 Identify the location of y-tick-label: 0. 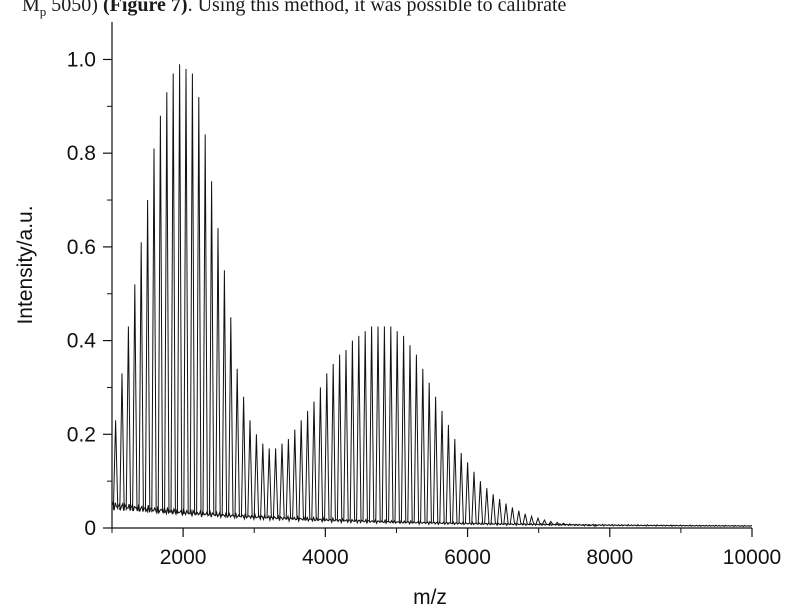
(90, 528).